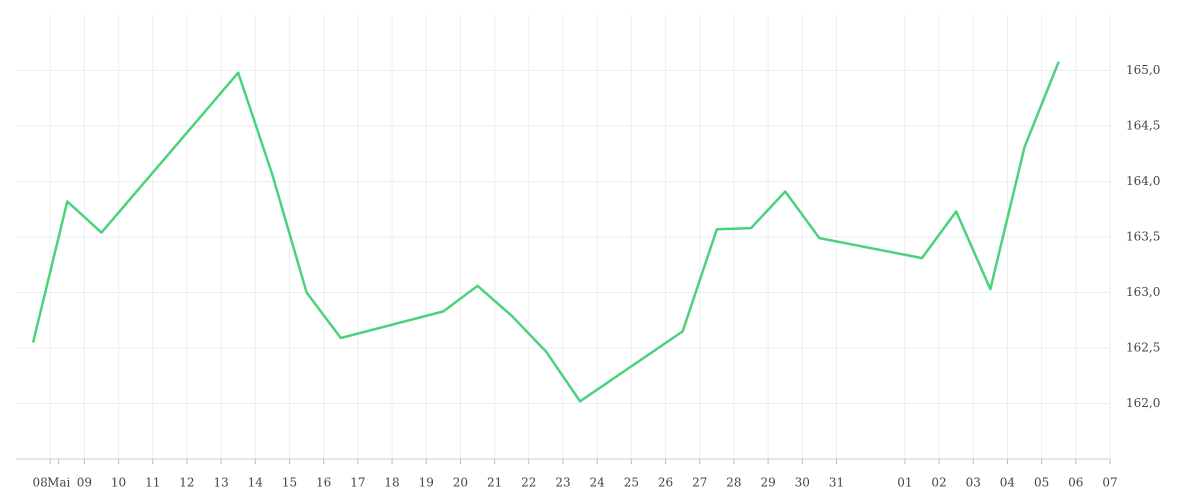  I want to click on x-tick-label: Mai, so click(58, 483).